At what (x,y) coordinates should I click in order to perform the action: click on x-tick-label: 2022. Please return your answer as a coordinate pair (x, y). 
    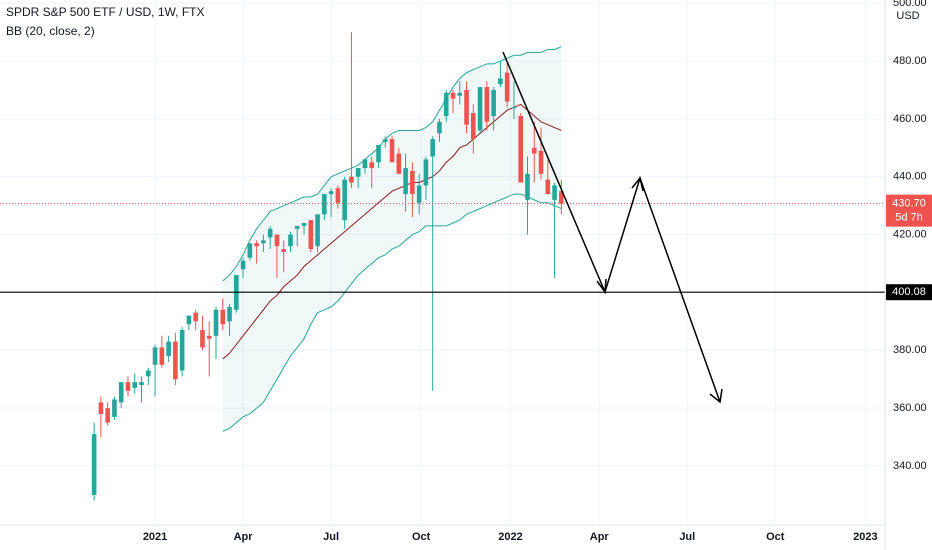
    Looking at the image, I should click on (510, 537).